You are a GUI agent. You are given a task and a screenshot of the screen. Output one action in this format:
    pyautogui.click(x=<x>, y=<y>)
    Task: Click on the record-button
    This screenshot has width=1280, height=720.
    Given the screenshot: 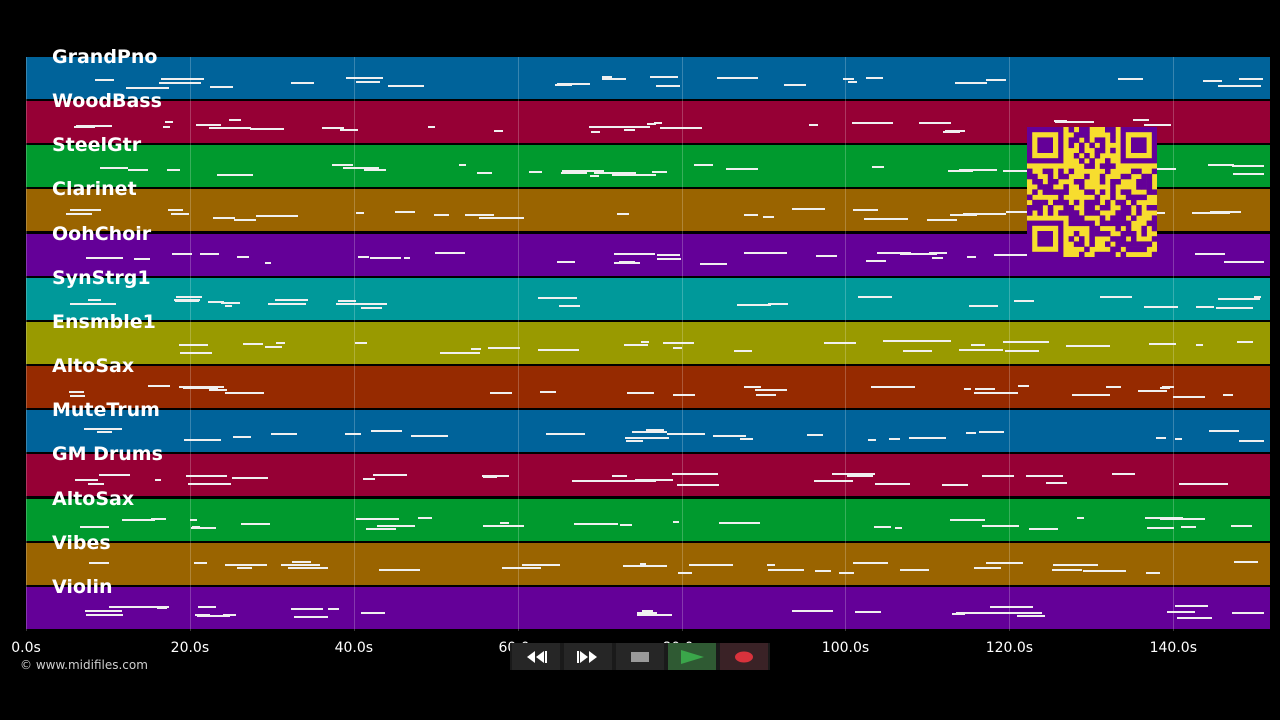 What is the action you would take?
    pyautogui.click(x=744, y=656)
    